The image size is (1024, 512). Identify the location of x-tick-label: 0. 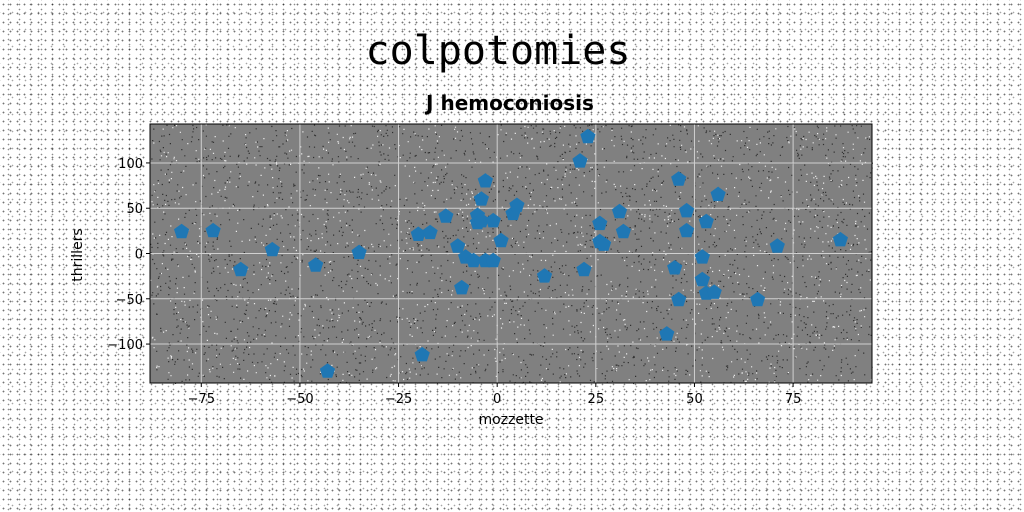
(497, 399).